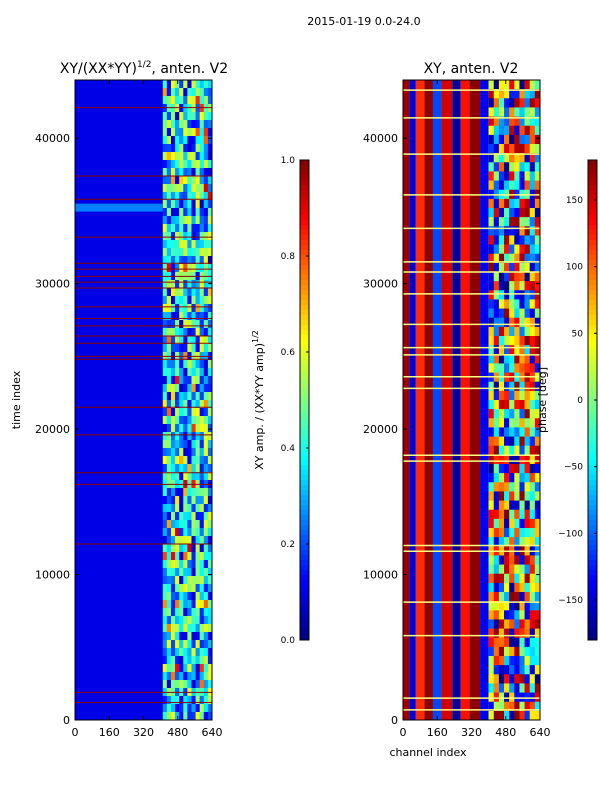  What do you see at coordinates (143, 732) in the screenshot?
I see `left-x-tick-label: 320` at bounding box center [143, 732].